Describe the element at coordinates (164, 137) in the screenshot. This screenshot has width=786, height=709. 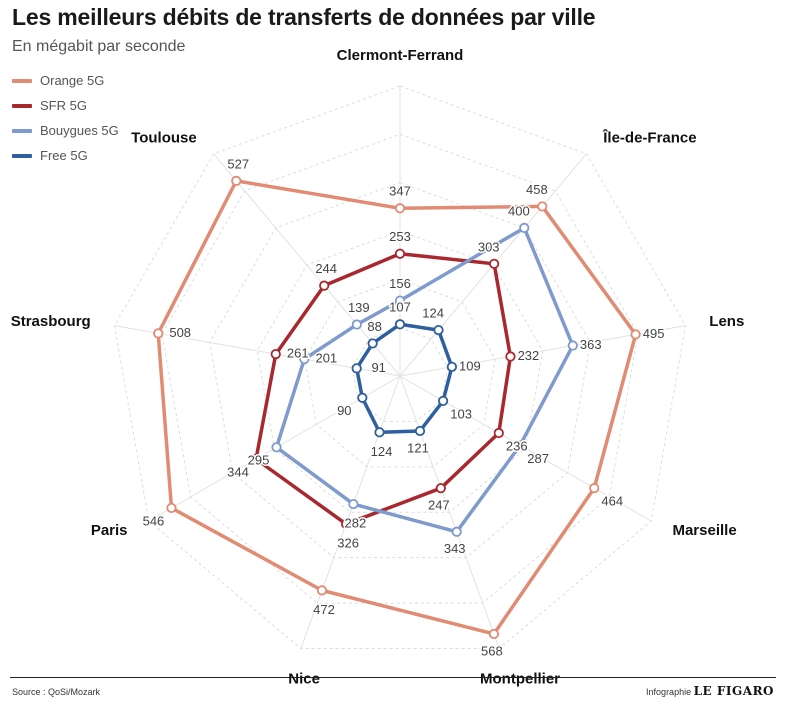
I see `category-label: Toulouse` at that location.